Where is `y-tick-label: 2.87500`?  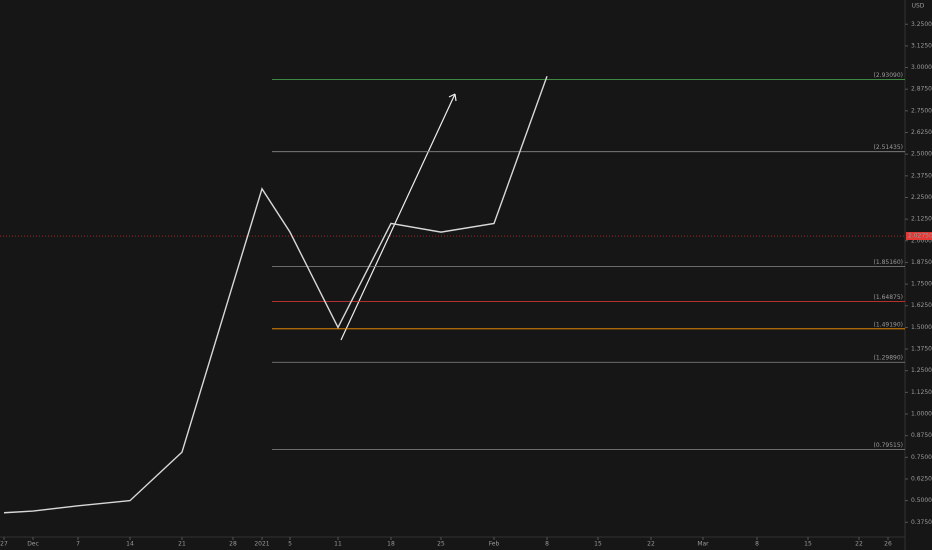 y-tick-label: 2.87500 is located at coordinates (921, 89).